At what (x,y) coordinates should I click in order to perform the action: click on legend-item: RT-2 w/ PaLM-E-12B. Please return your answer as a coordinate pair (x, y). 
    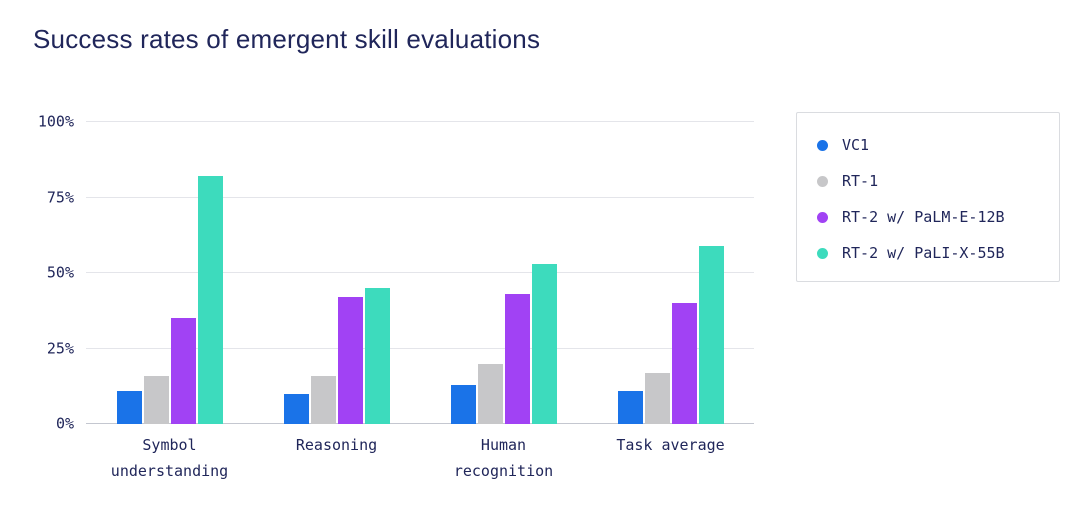
    Looking at the image, I should click on (928, 217).